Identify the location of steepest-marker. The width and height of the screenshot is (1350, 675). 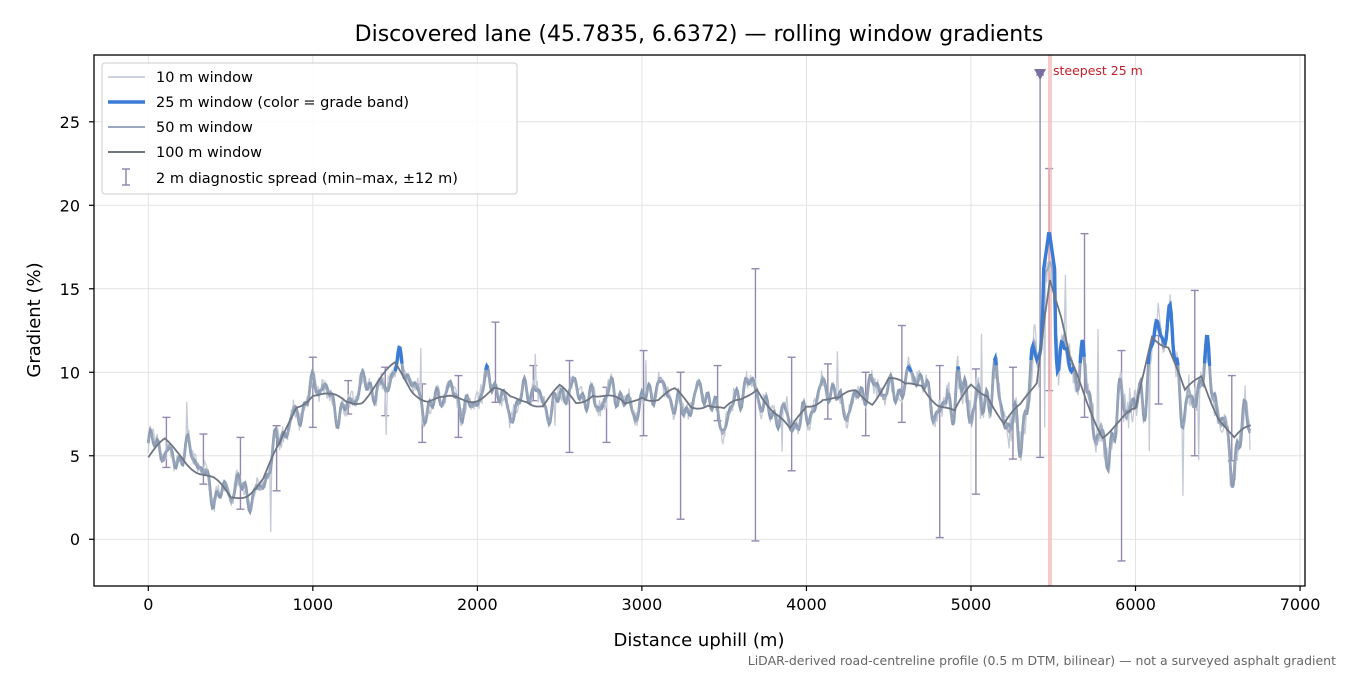
(1040, 75).